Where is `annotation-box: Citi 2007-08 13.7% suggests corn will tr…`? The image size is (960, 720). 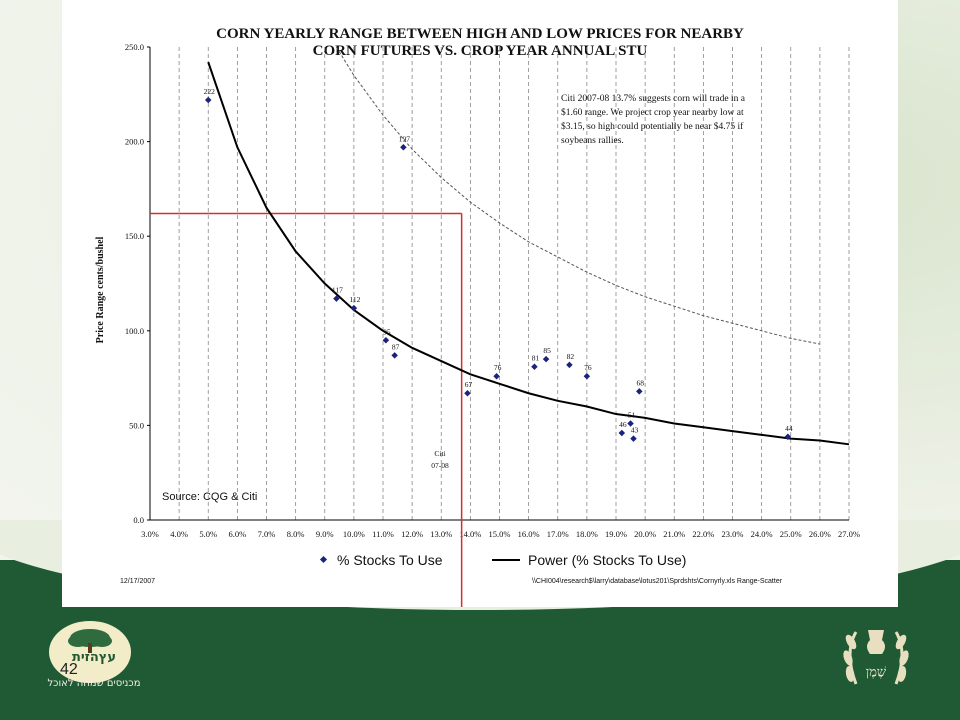
annotation-box: Citi 2007-08 13.7% suggests corn will tr… is located at coordinates (653, 120).